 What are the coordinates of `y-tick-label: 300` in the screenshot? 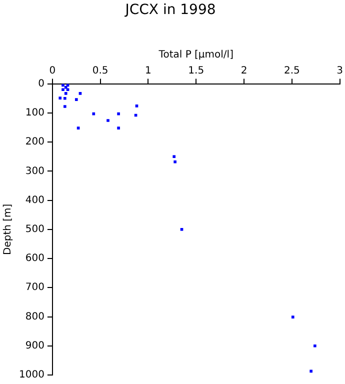 It's located at (34, 171).